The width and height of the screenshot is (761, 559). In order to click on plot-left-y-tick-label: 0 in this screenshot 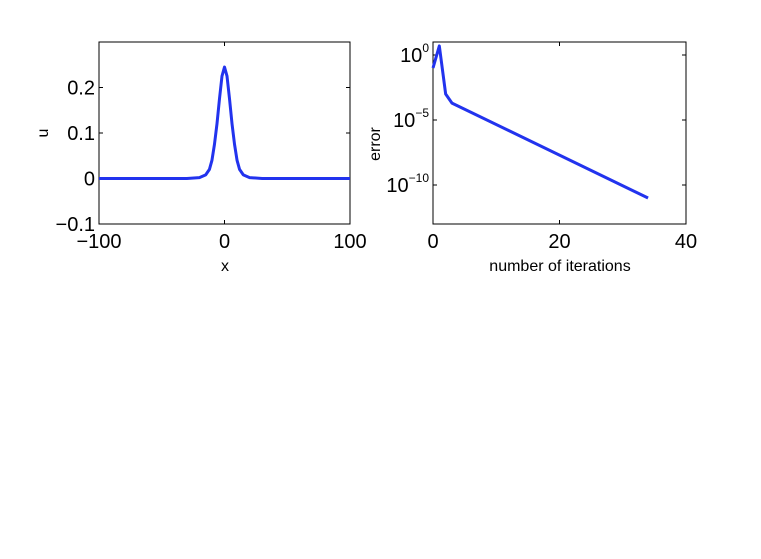, I will do `click(89, 180)`.